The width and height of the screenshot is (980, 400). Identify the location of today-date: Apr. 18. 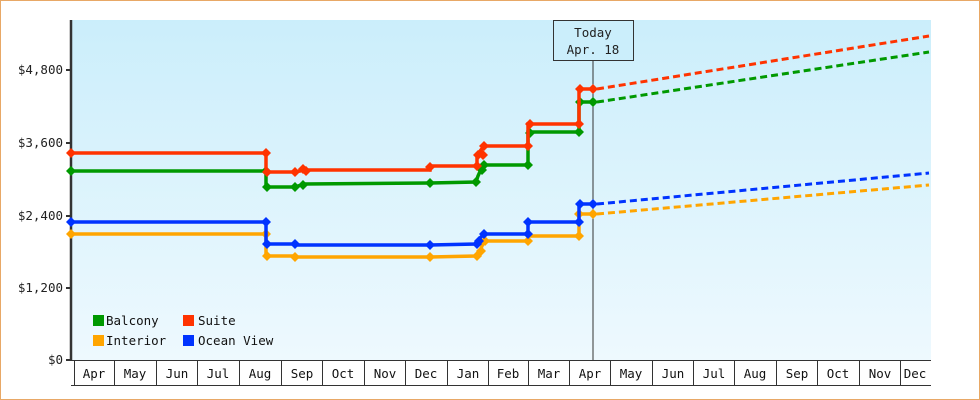
(593, 49).